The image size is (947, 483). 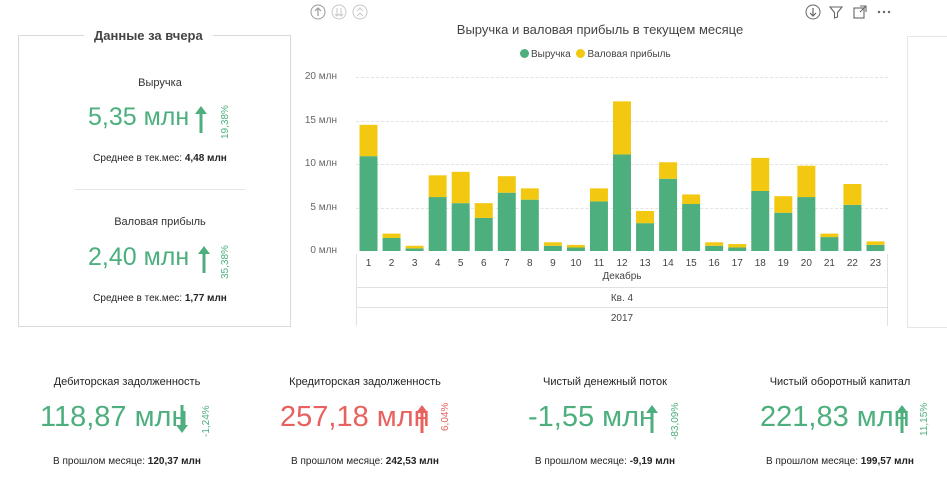 I want to click on x-tick-label: 9, so click(x=553, y=263).